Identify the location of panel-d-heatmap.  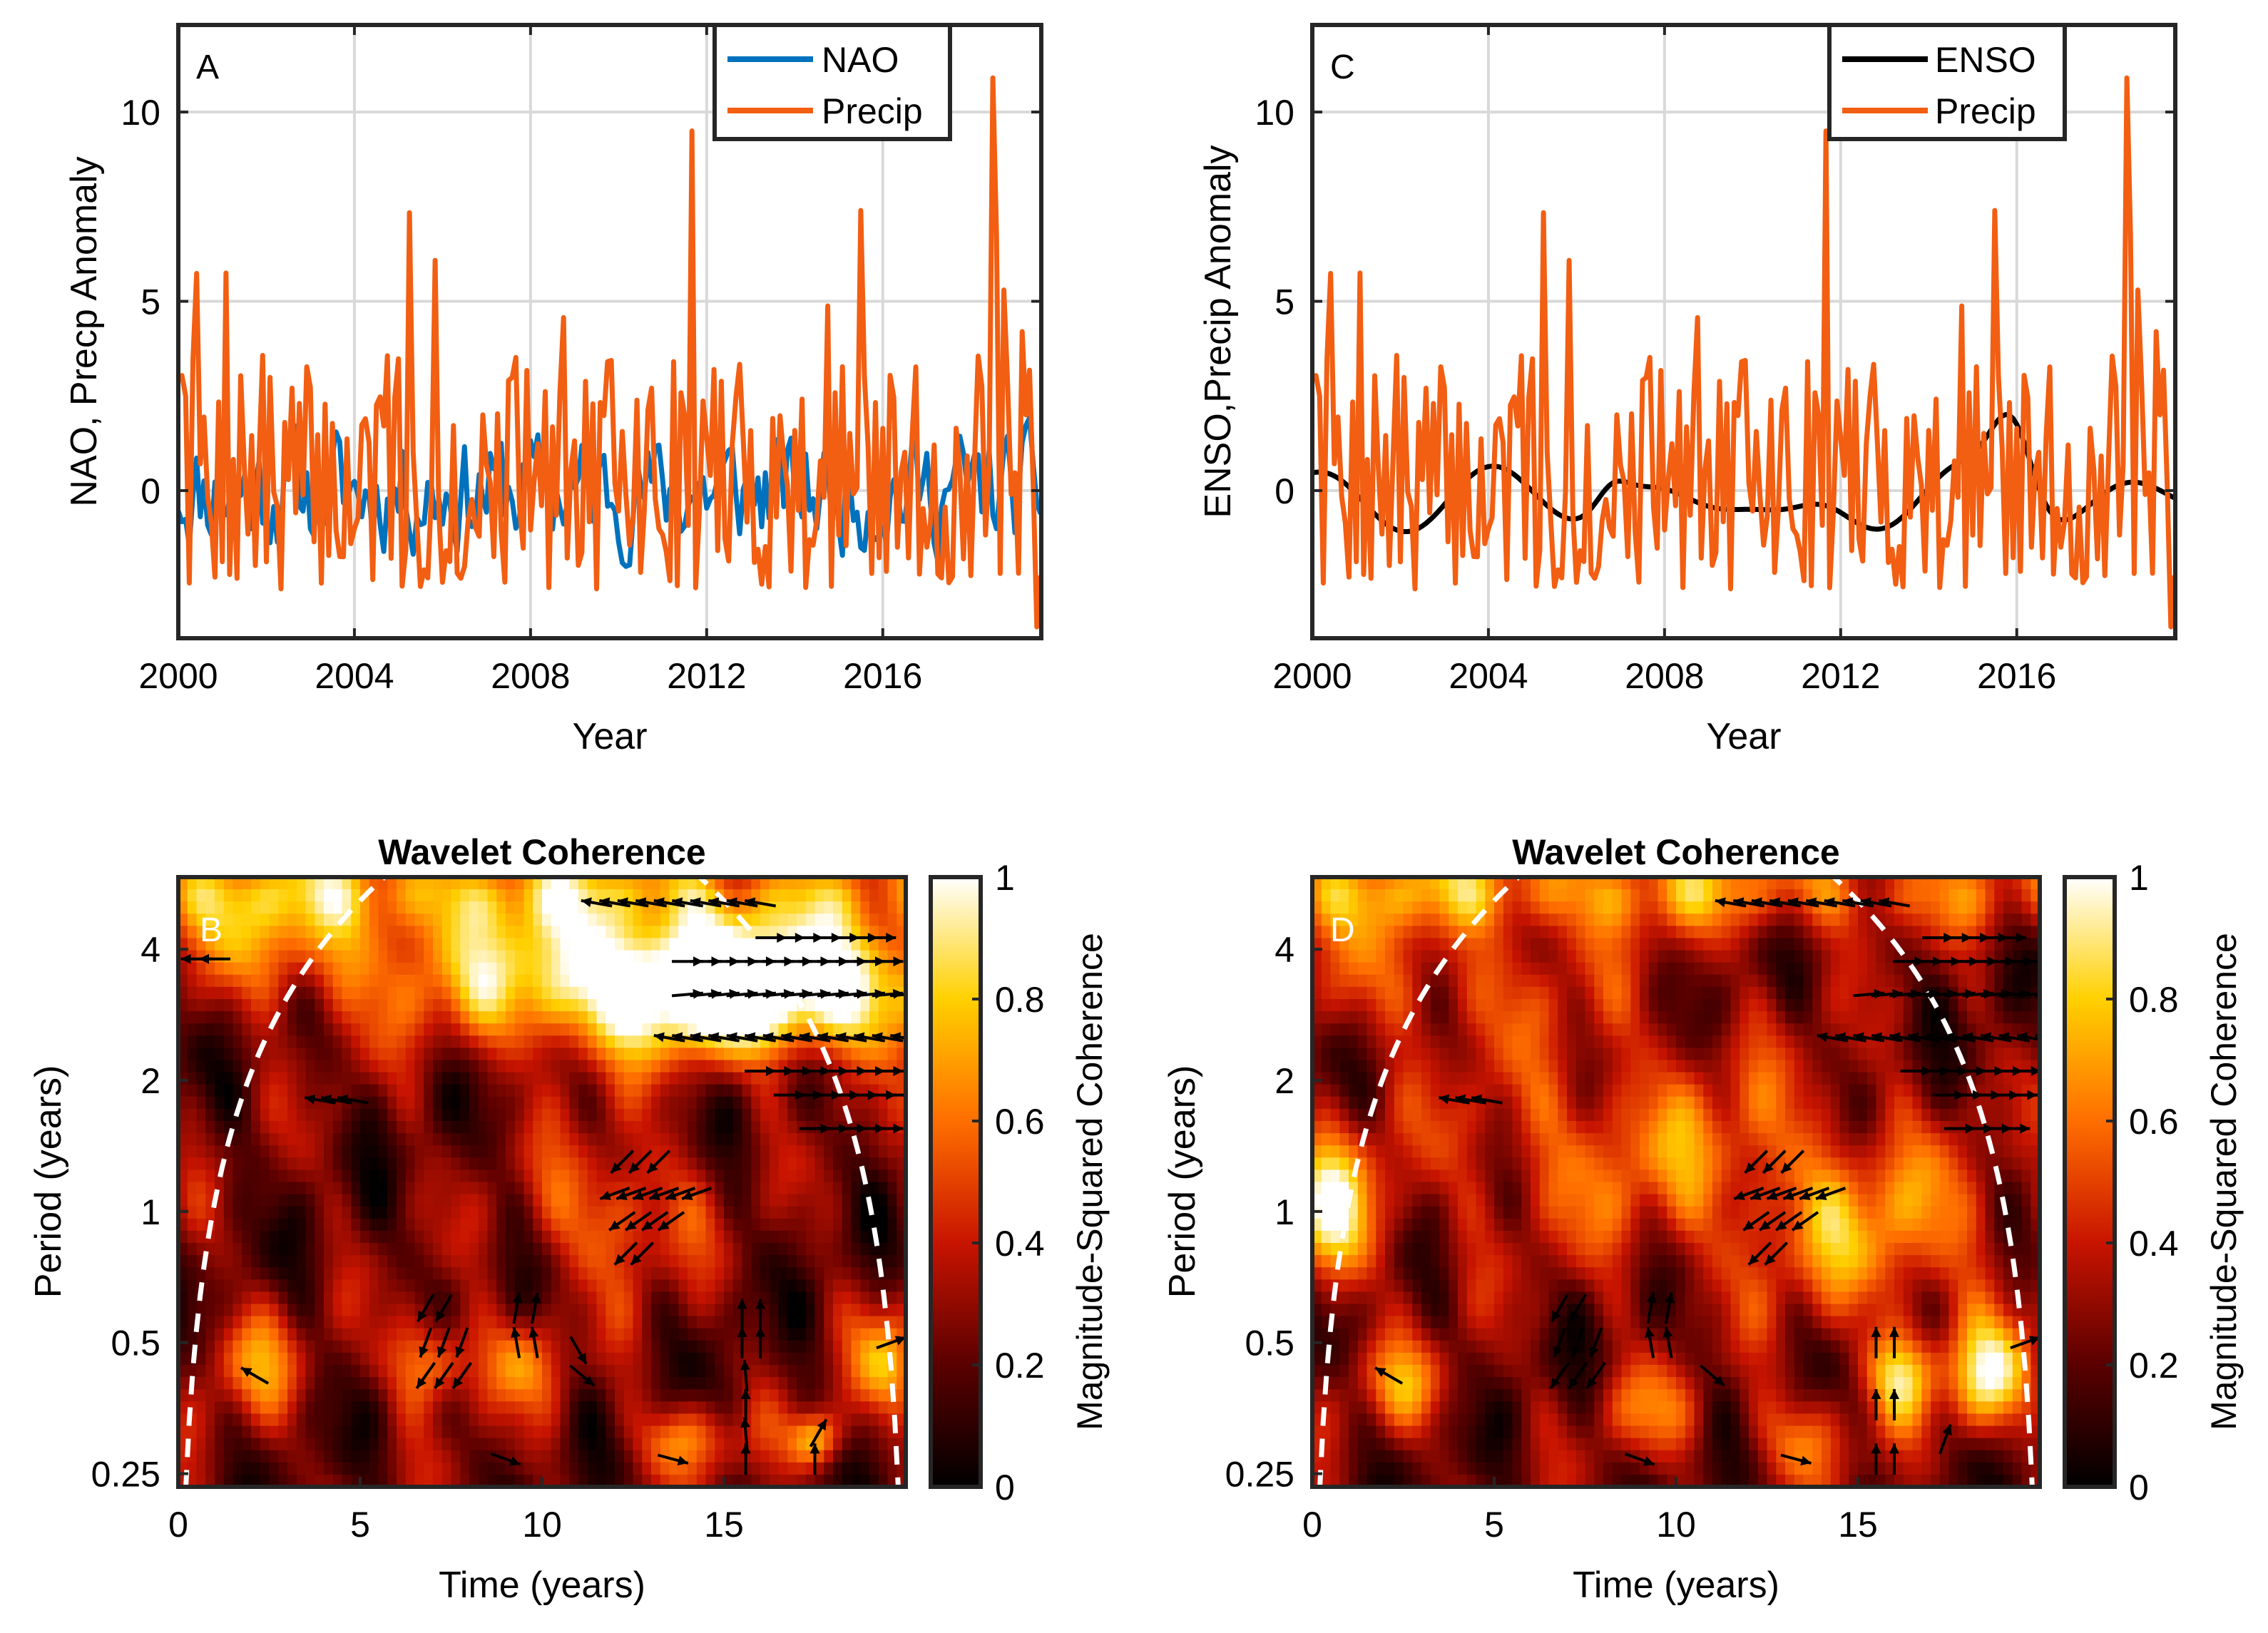
(1676, 1182).